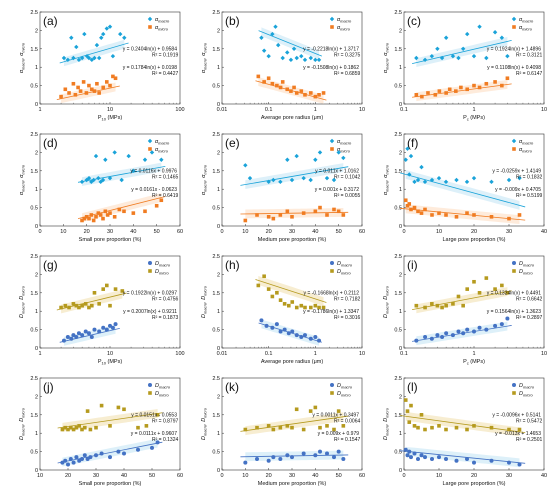 This screenshot has height=493, width=550. I want to click on trend-line, so click(462, 457).